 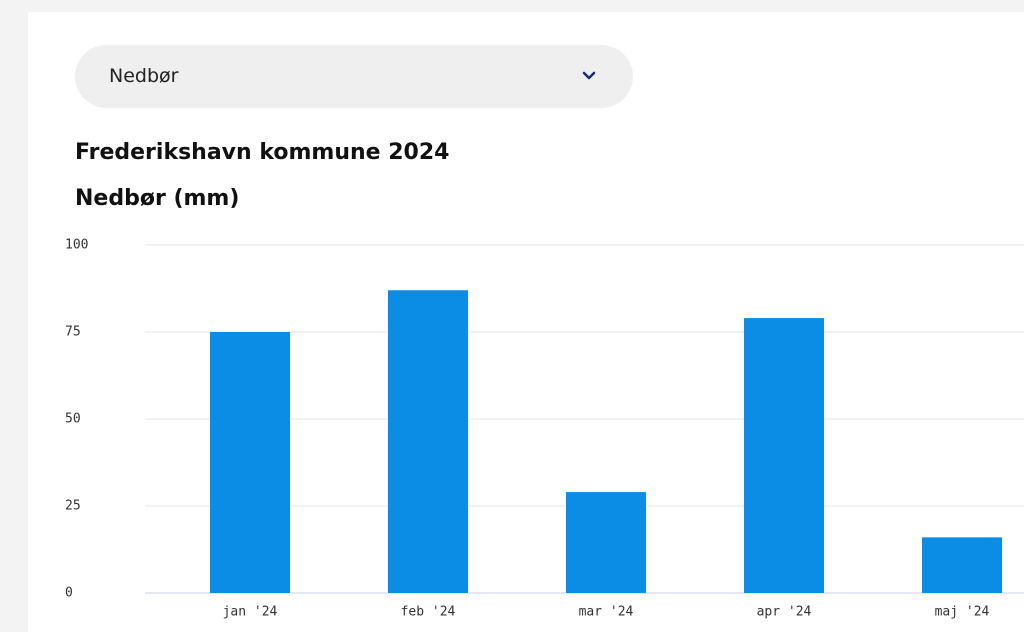 I want to click on y-tick-label: 100, so click(x=76, y=245).